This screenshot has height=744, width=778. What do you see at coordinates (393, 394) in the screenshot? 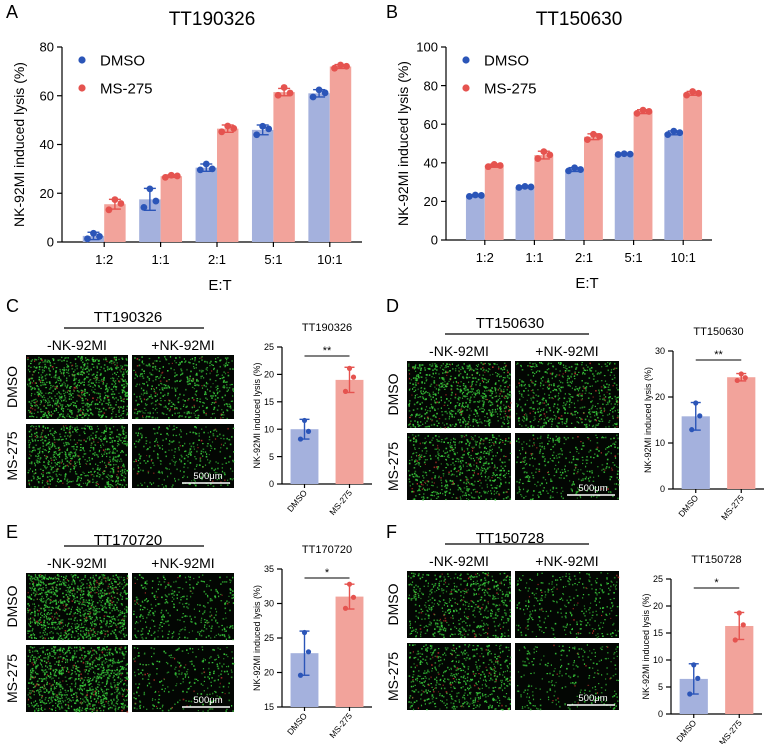
I see `row-label-dmso-d: DMSO` at bounding box center [393, 394].